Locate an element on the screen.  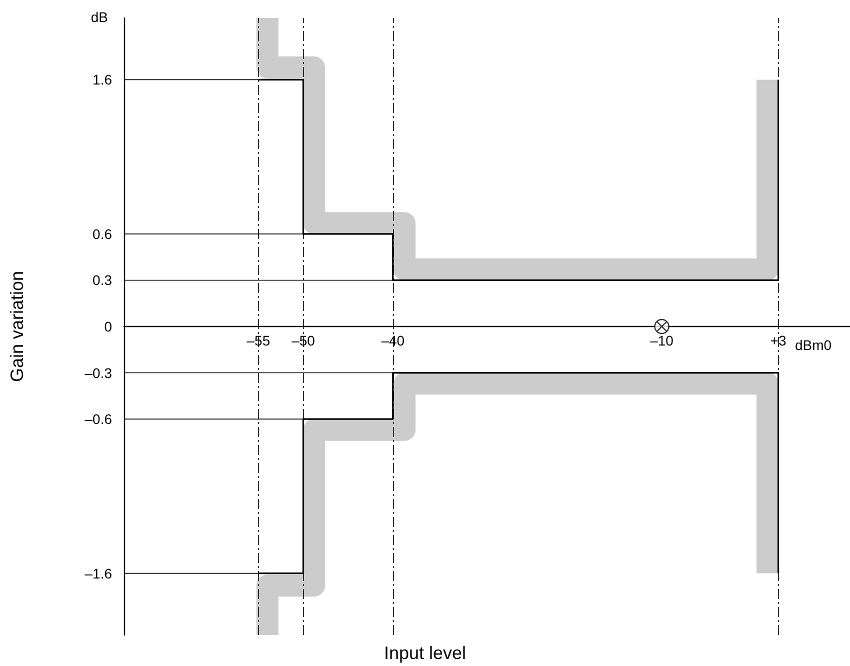
x-tick-label: –10 is located at coordinates (662, 340).